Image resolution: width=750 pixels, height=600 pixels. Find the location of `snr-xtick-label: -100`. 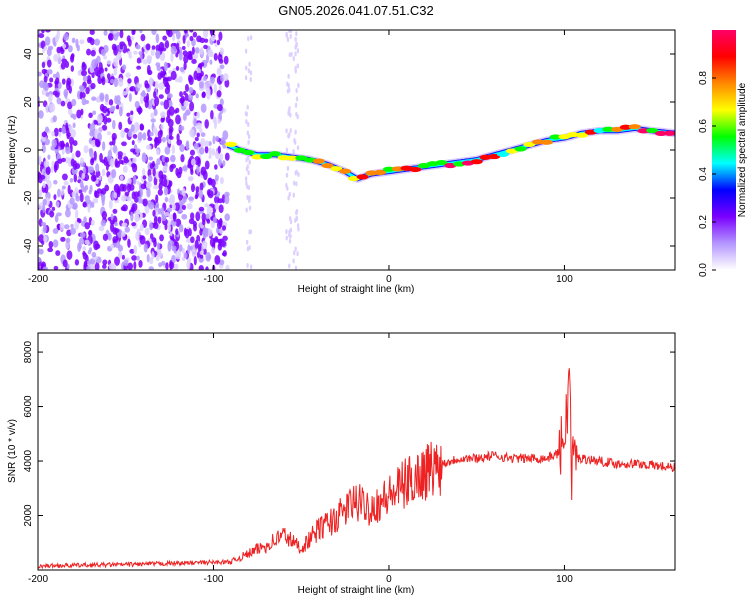

snr-xtick-label: -100 is located at coordinates (213, 579).